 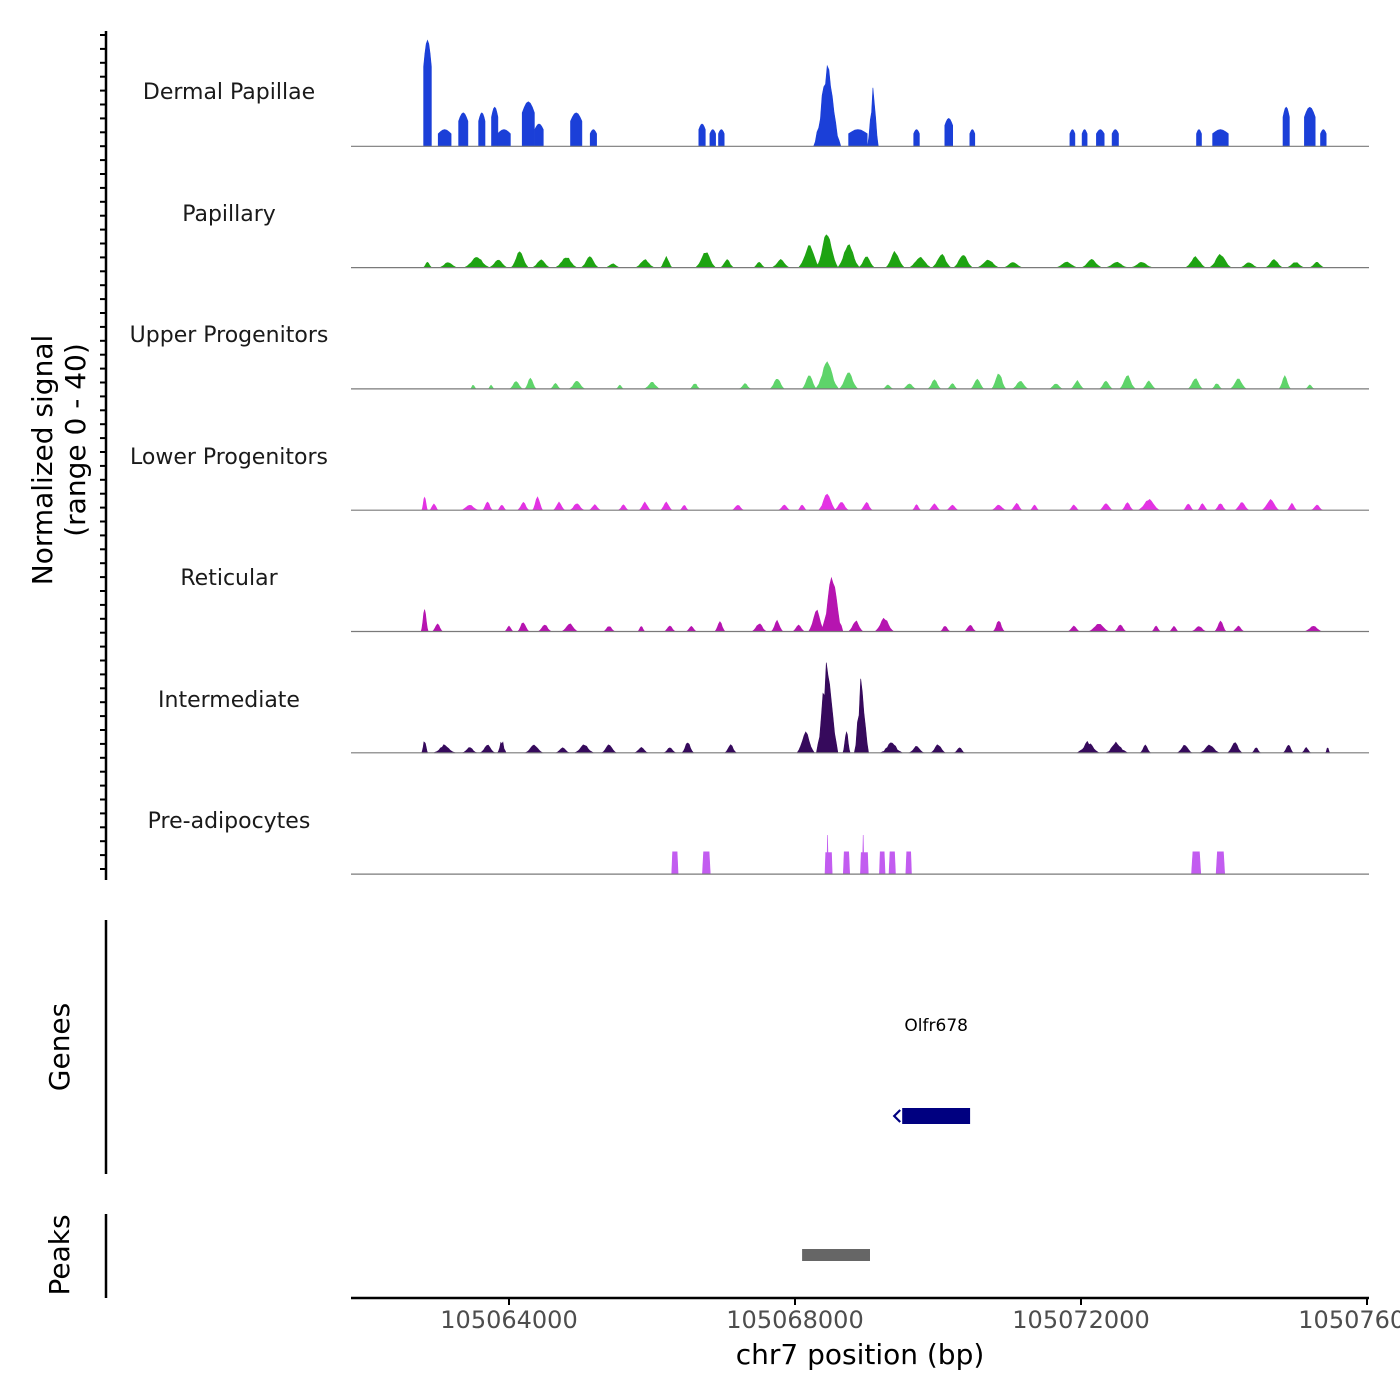 What do you see at coordinates (42, 460) in the screenshot?
I see `y-axis-title-line1: Normalized signal` at bounding box center [42, 460].